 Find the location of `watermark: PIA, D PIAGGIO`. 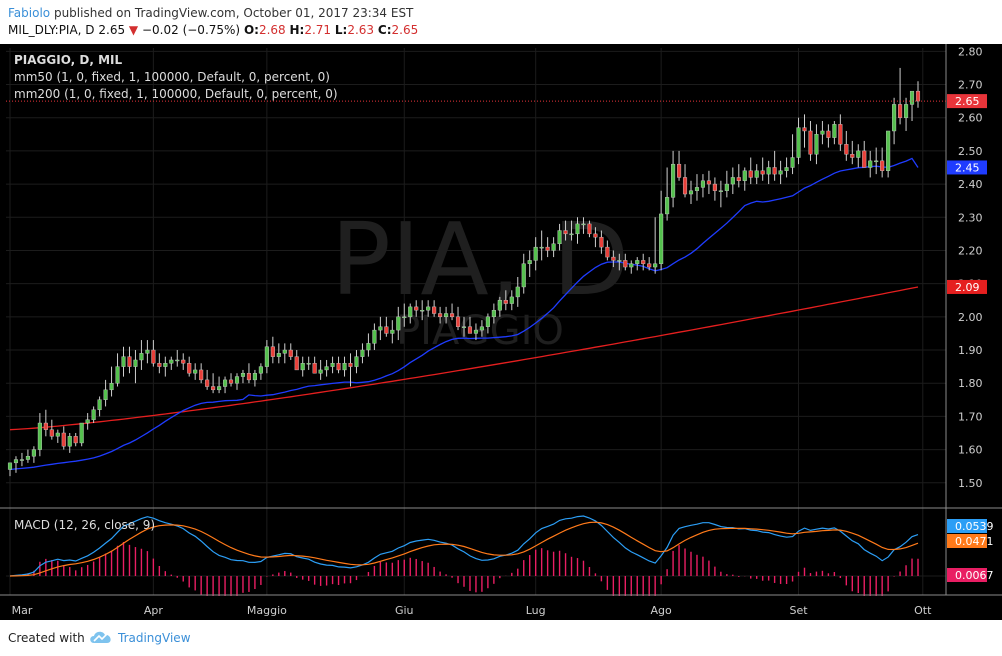

watermark: PIA, D PIAGGIO is located at coordinates (480, 277).